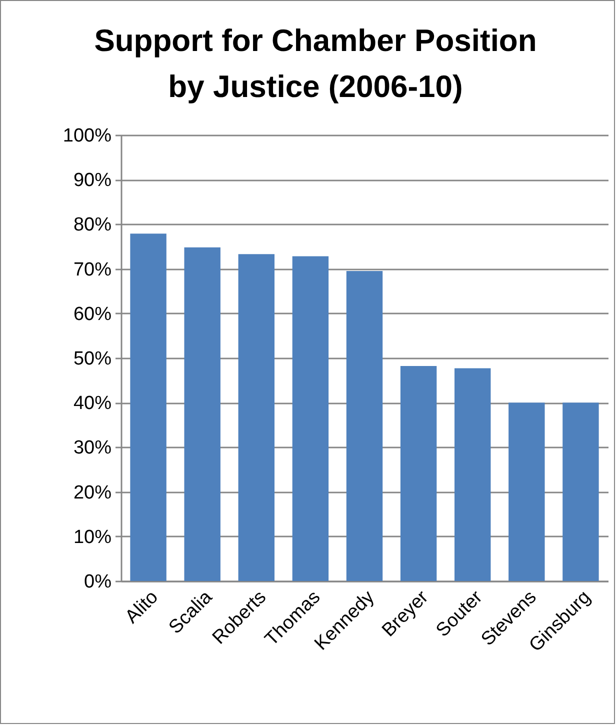 Image resolution: width=616 pixels, height=725 pixels. Describe the element at coordinates (87, 136) in the screenshot. I see `y-tick-label: 100%` at that location.